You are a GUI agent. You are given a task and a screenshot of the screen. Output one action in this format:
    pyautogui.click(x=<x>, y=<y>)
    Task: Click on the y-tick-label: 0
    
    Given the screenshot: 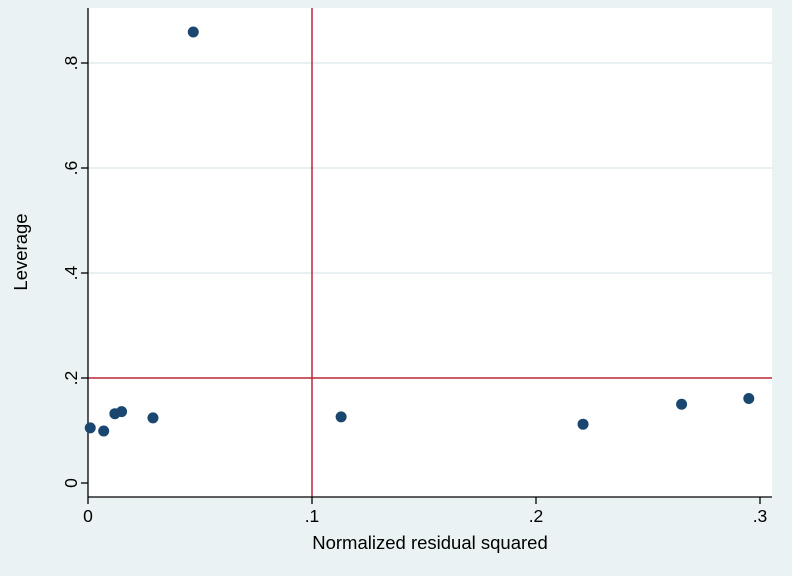 What is the action you would take?
    pyautogui.click(x=71, y=483)
    